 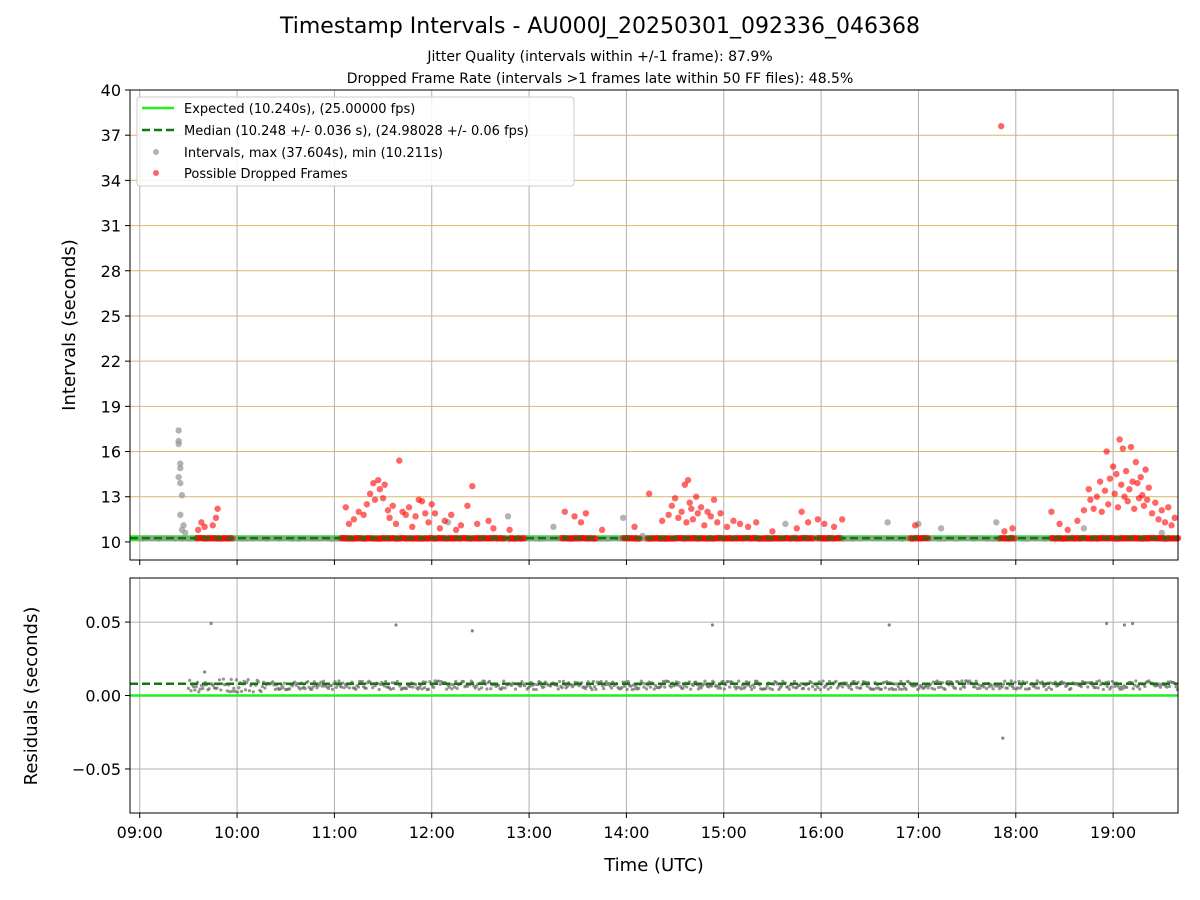 I want to click on top-y-tick-label: 37, so click(x=111, y=135).